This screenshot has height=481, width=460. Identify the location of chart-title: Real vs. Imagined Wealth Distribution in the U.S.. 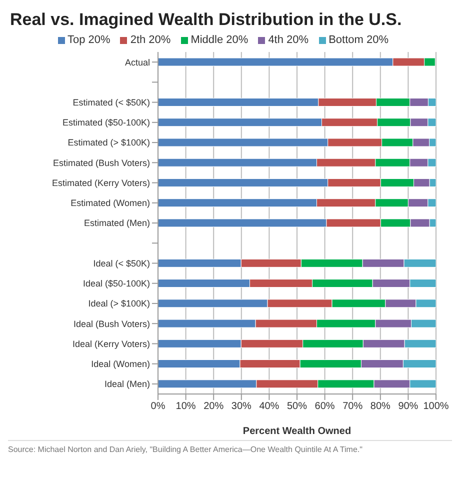
(206, 19).